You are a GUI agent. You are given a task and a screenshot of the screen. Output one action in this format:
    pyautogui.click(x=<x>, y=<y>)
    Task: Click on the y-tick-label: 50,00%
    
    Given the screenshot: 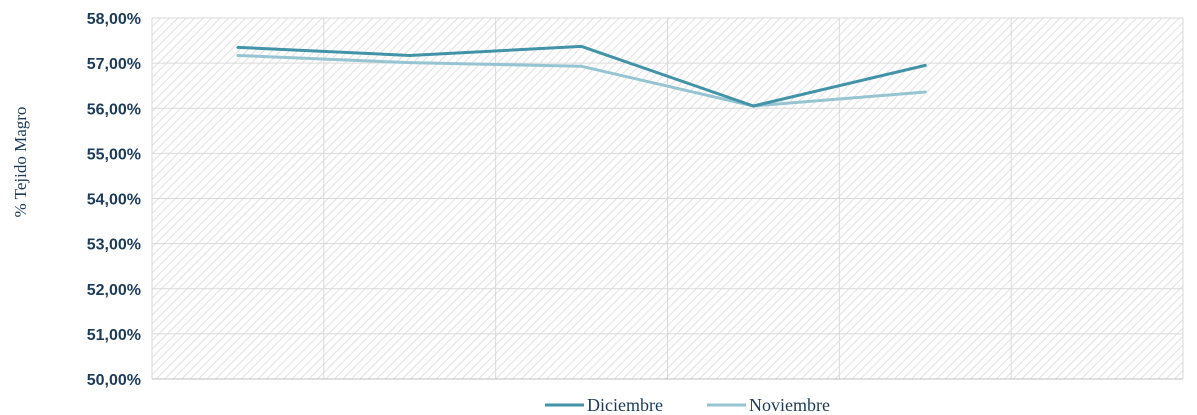 What is the action you would take?
    pyautogui.click(x=114, y=380)
    